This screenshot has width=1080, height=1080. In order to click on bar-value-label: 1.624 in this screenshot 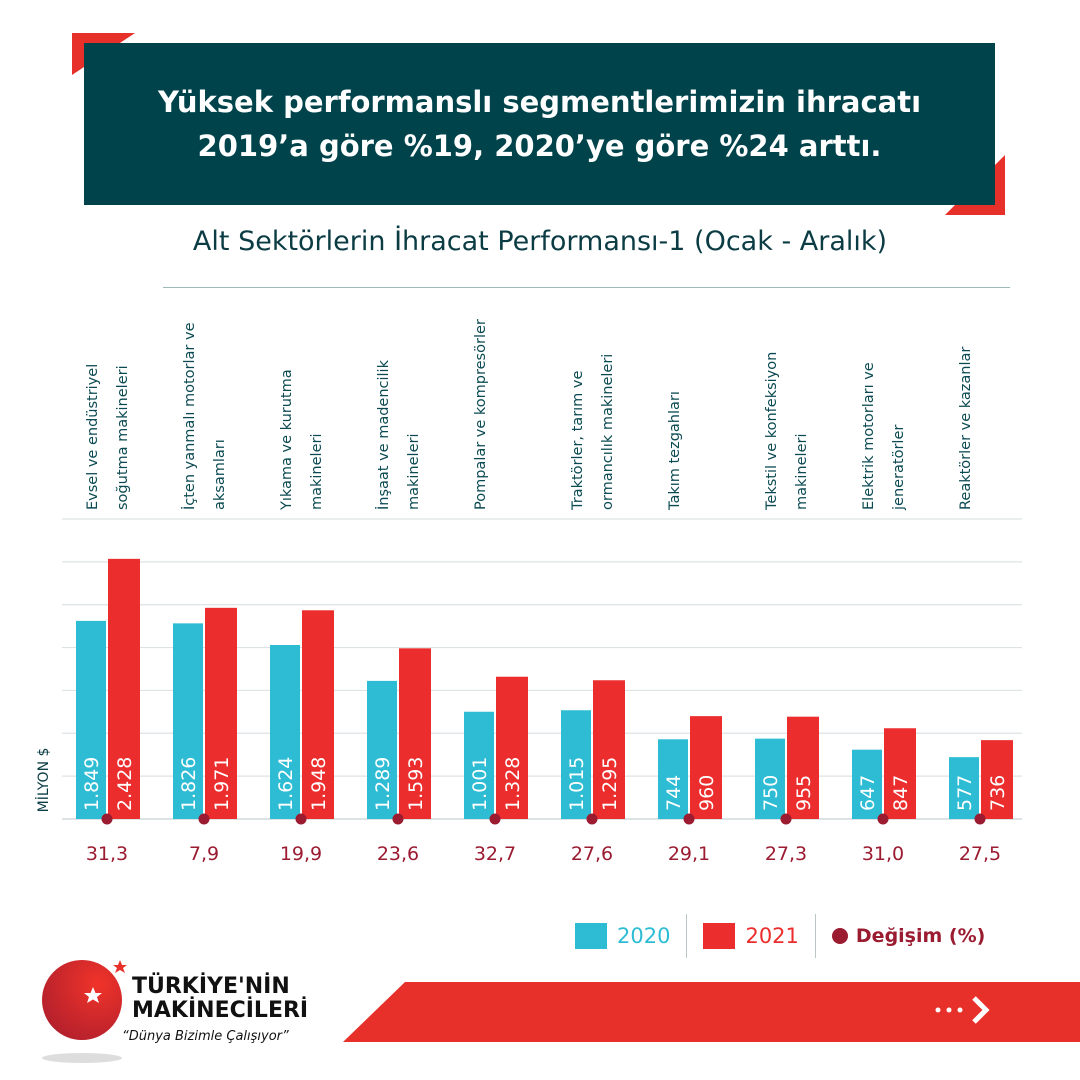, I will do `click(286, 784)`.